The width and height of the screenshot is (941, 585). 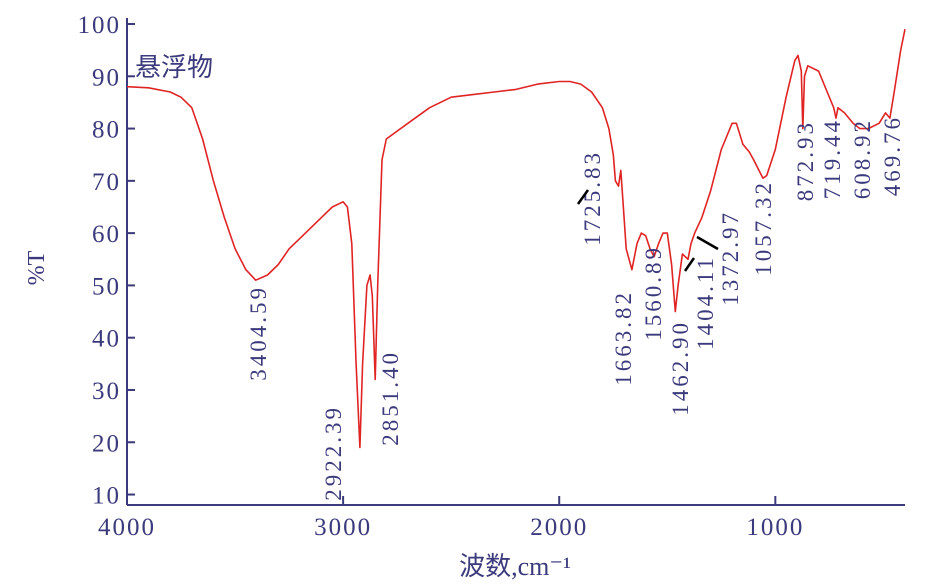 I want to click on peak-label: 1560.89, so click(x=653, y=293).